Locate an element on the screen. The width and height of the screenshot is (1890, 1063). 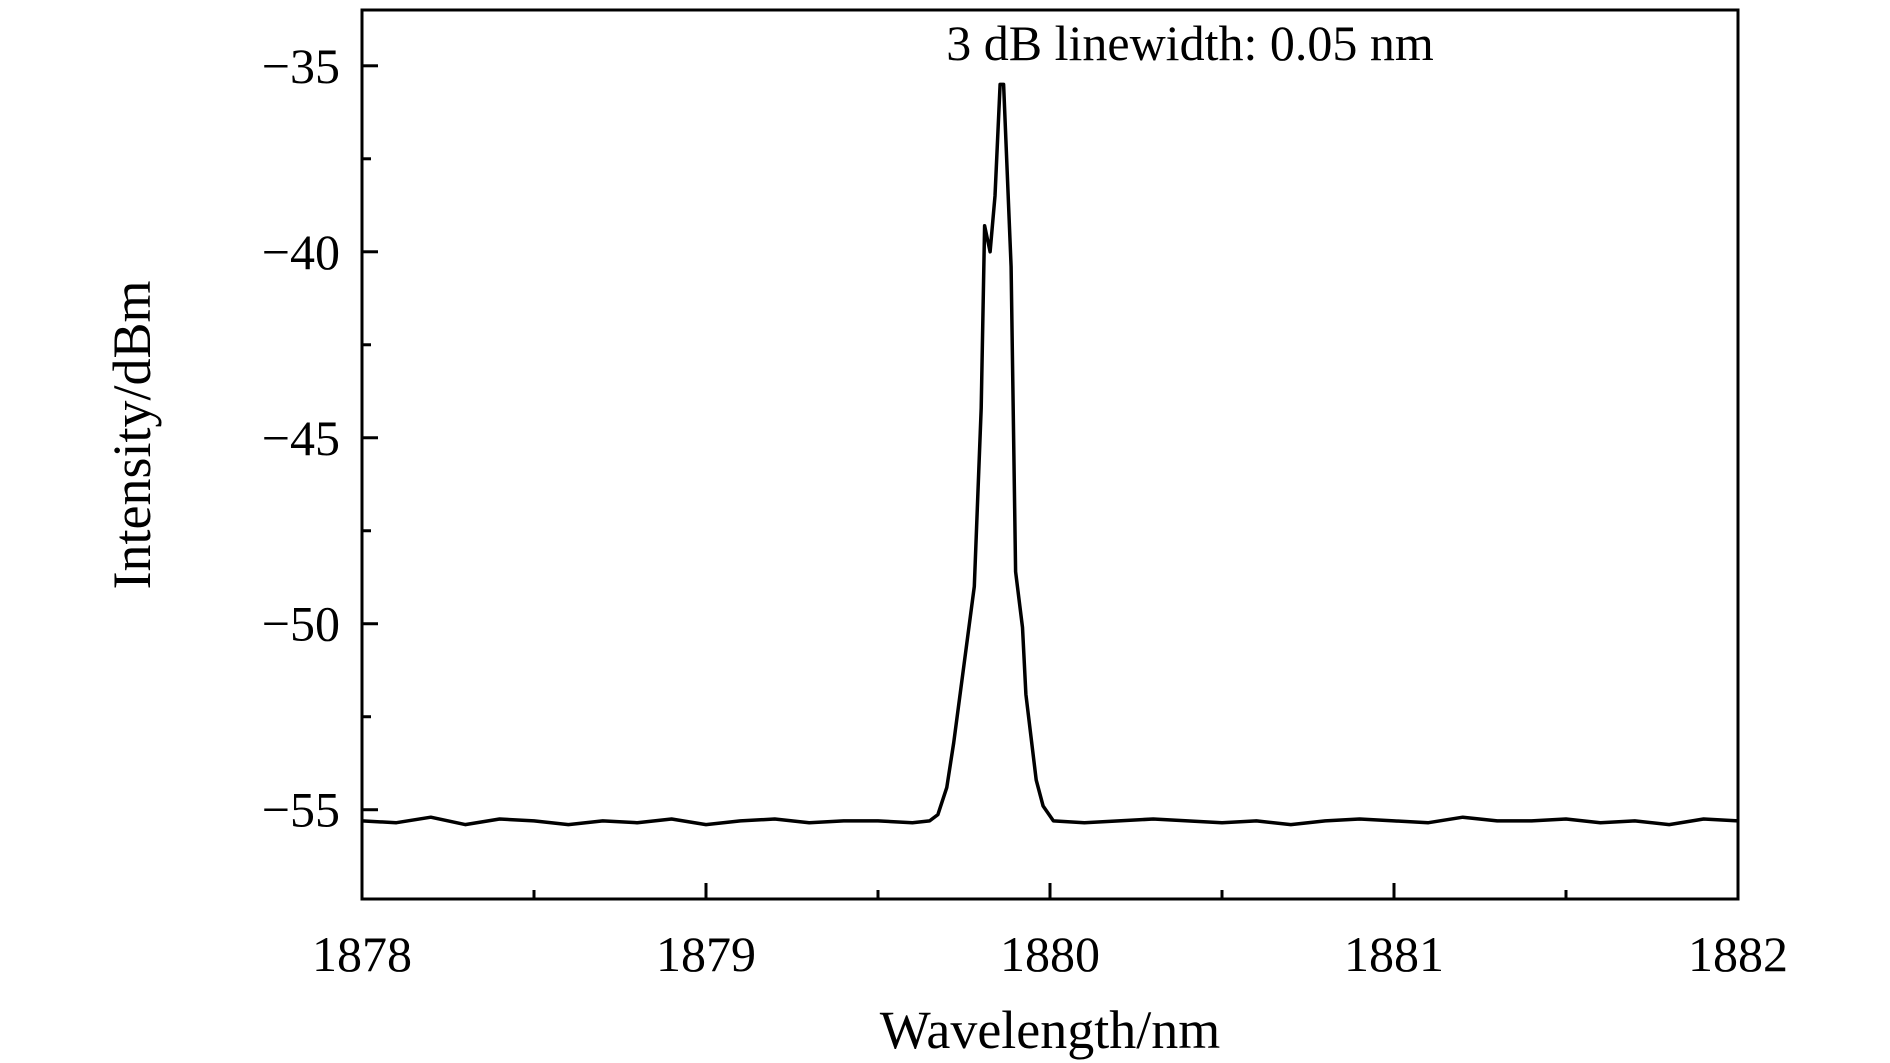
y-tick-label: −40 is located at coordinates (301, 252).